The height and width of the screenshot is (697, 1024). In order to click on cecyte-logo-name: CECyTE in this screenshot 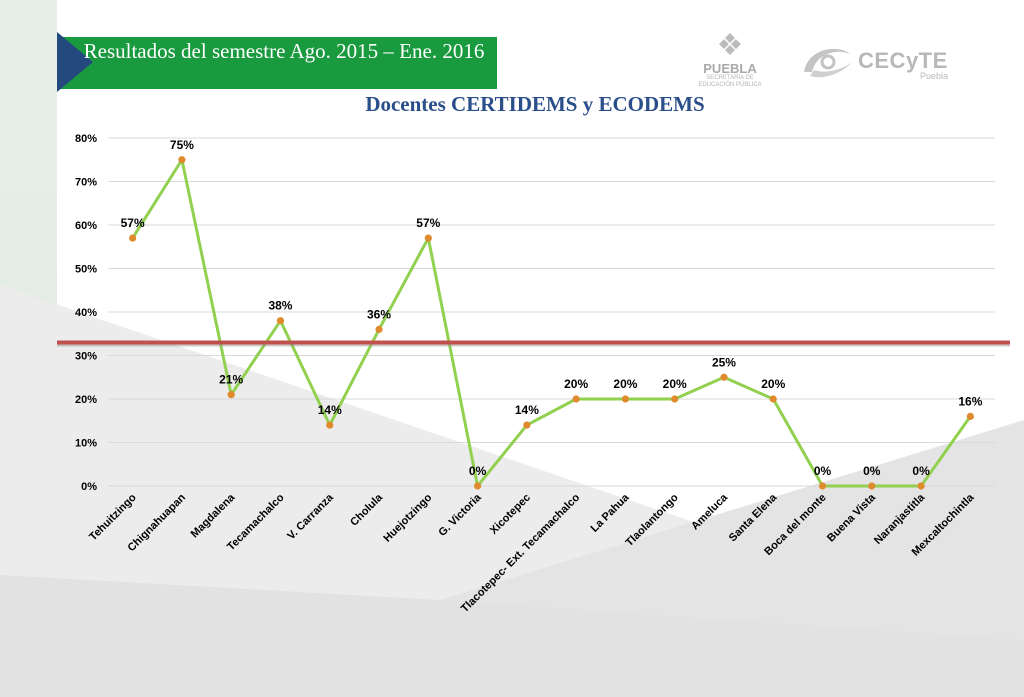, I will do `click(903, 60)`.